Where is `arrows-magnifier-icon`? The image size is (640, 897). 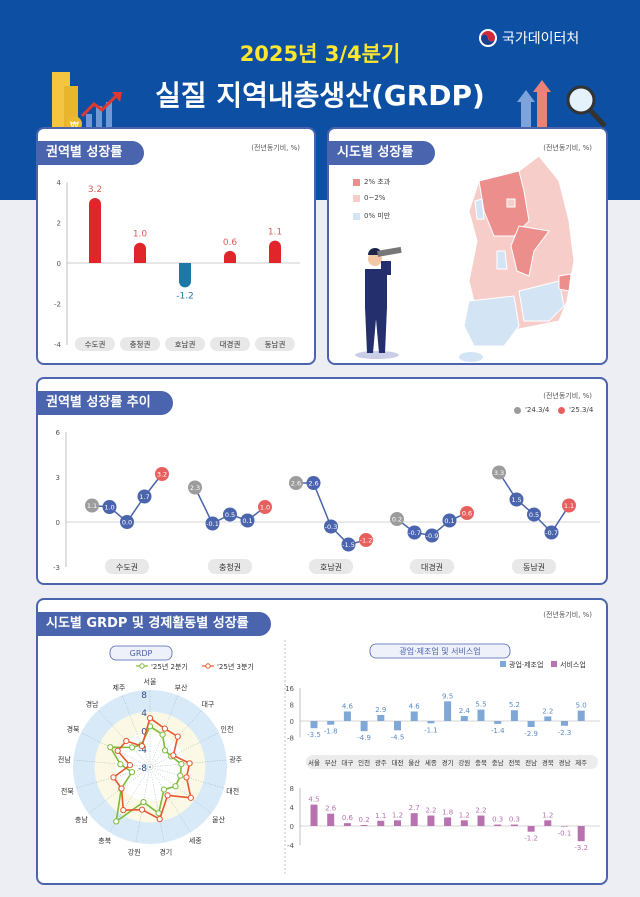 arrows-magnifier-icon is located at coordinates (562, 106).